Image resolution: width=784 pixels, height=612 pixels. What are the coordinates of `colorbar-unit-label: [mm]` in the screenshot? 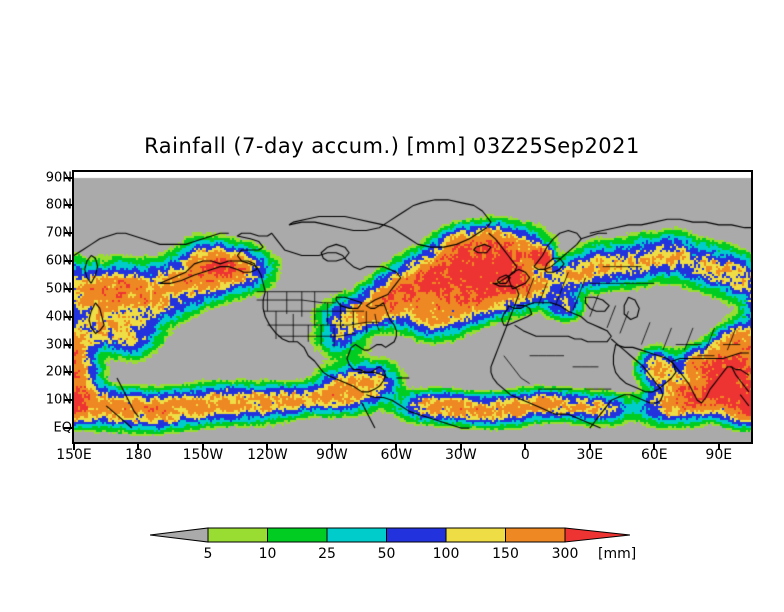 It's located at (617, 554).